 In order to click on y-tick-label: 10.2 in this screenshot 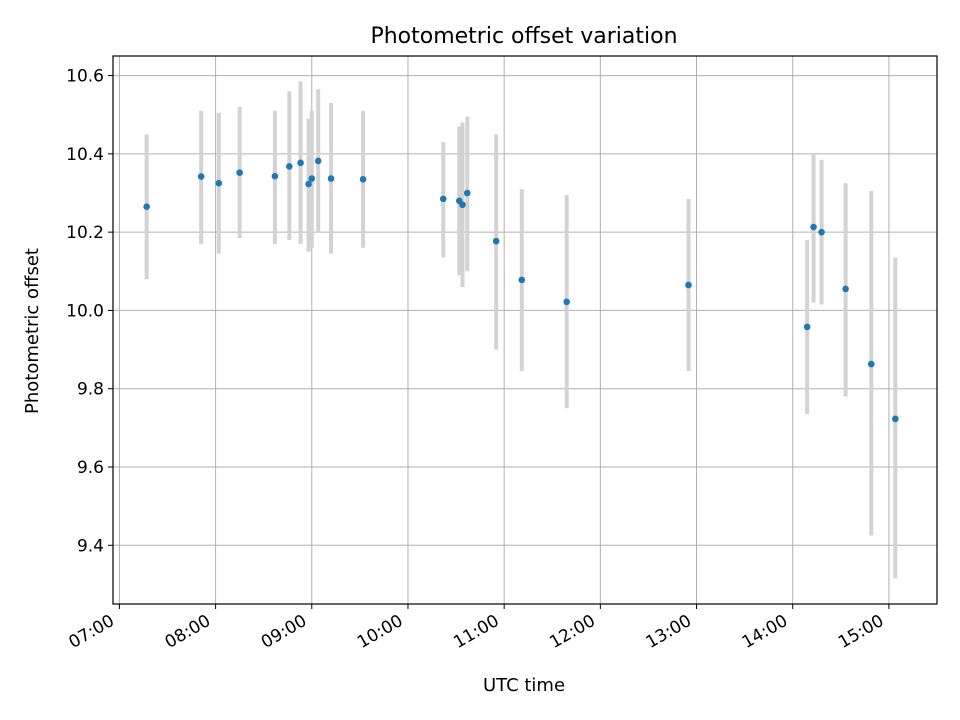, I will do `click(85, 233)`.